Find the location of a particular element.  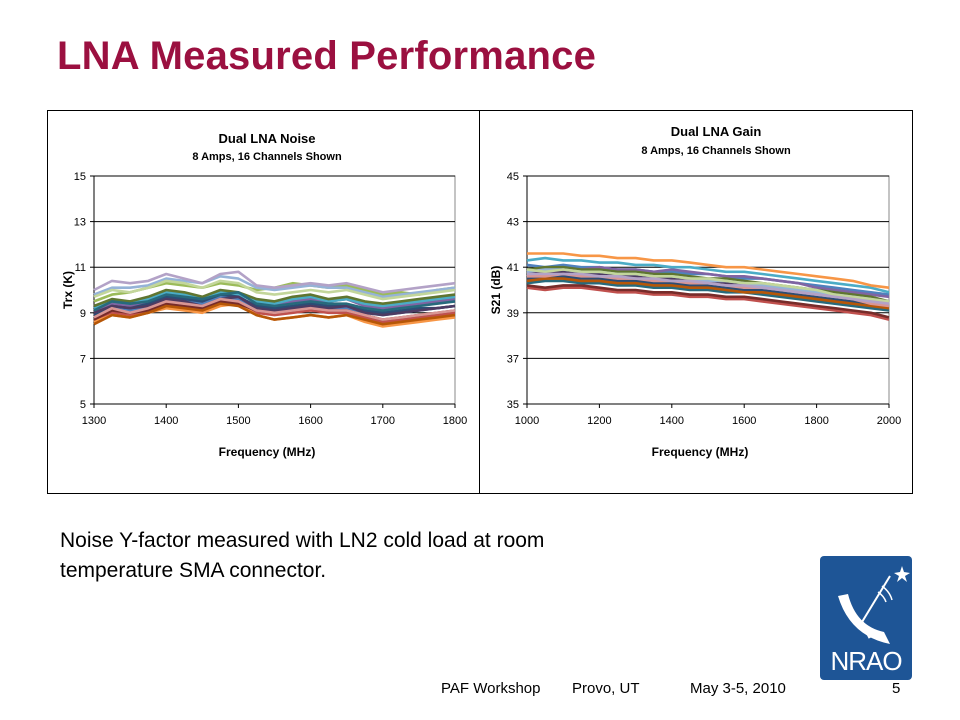

footer-event: PAF Workshop is located at coordinates (491, 688).